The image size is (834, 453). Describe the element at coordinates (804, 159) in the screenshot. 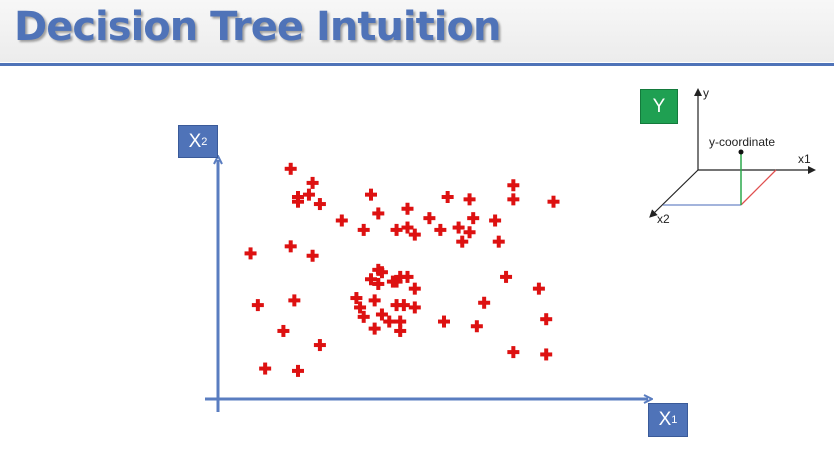

I see `inset-x1-label: x1` at that location.